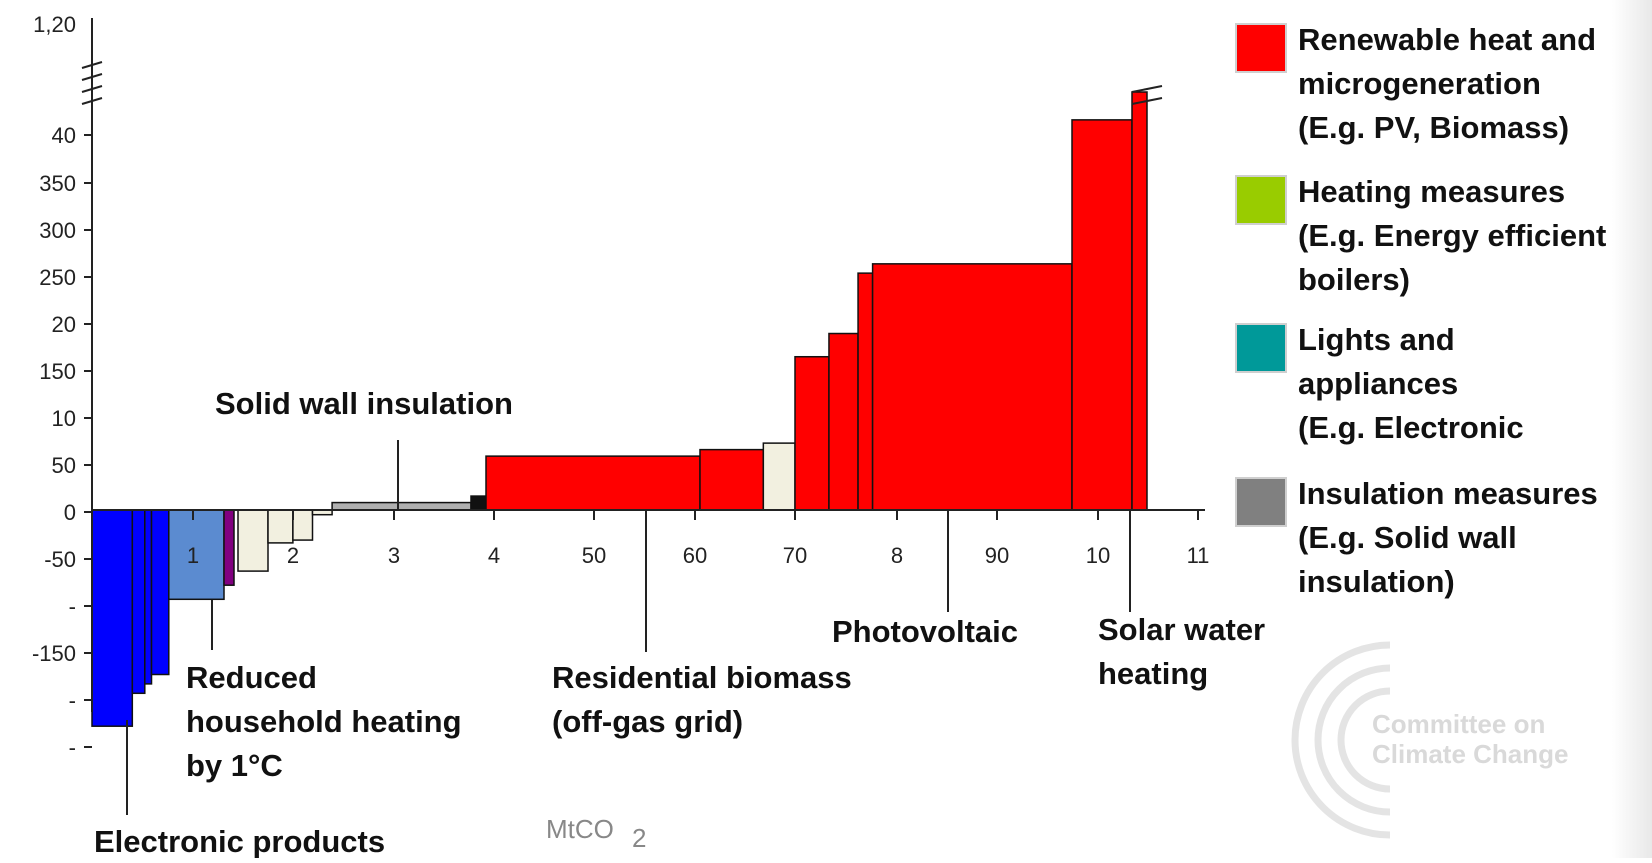 The height and width of the screenshot is (863, 1652). Describe the element at coordinates (324, 721) in the screenshot. I see `annotation-reduced-heating-line2: household heating` at that location.